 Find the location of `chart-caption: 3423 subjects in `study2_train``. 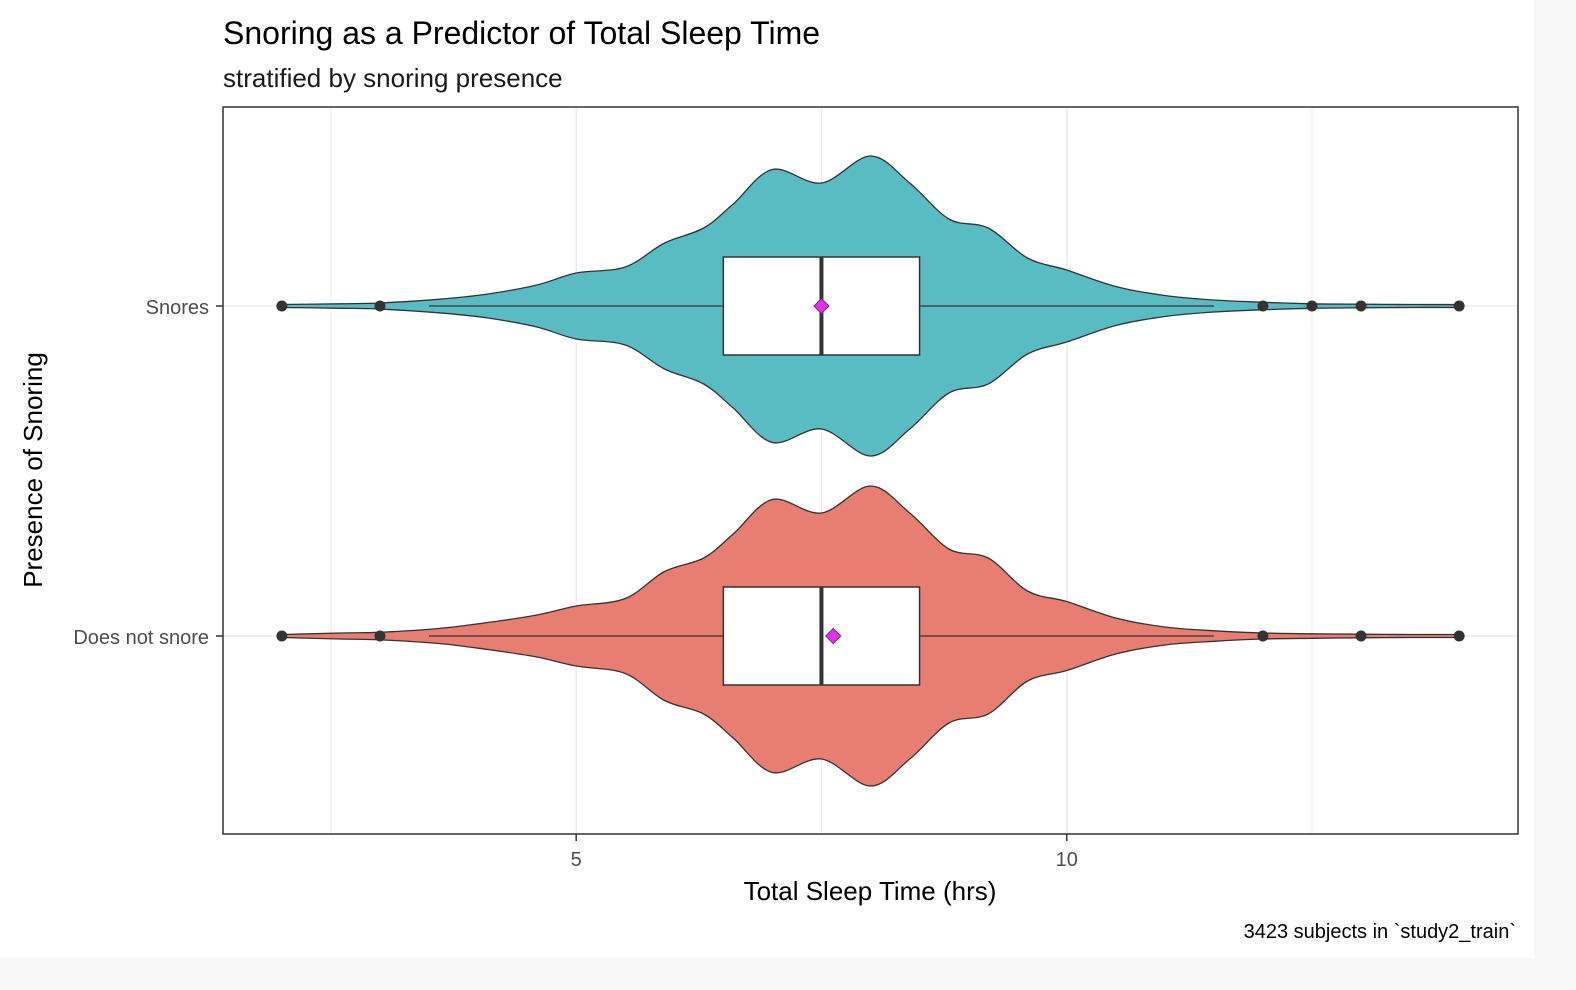

chart-caption: 3423 subjects in `study2_train` is located at coordinates (1380, 932).